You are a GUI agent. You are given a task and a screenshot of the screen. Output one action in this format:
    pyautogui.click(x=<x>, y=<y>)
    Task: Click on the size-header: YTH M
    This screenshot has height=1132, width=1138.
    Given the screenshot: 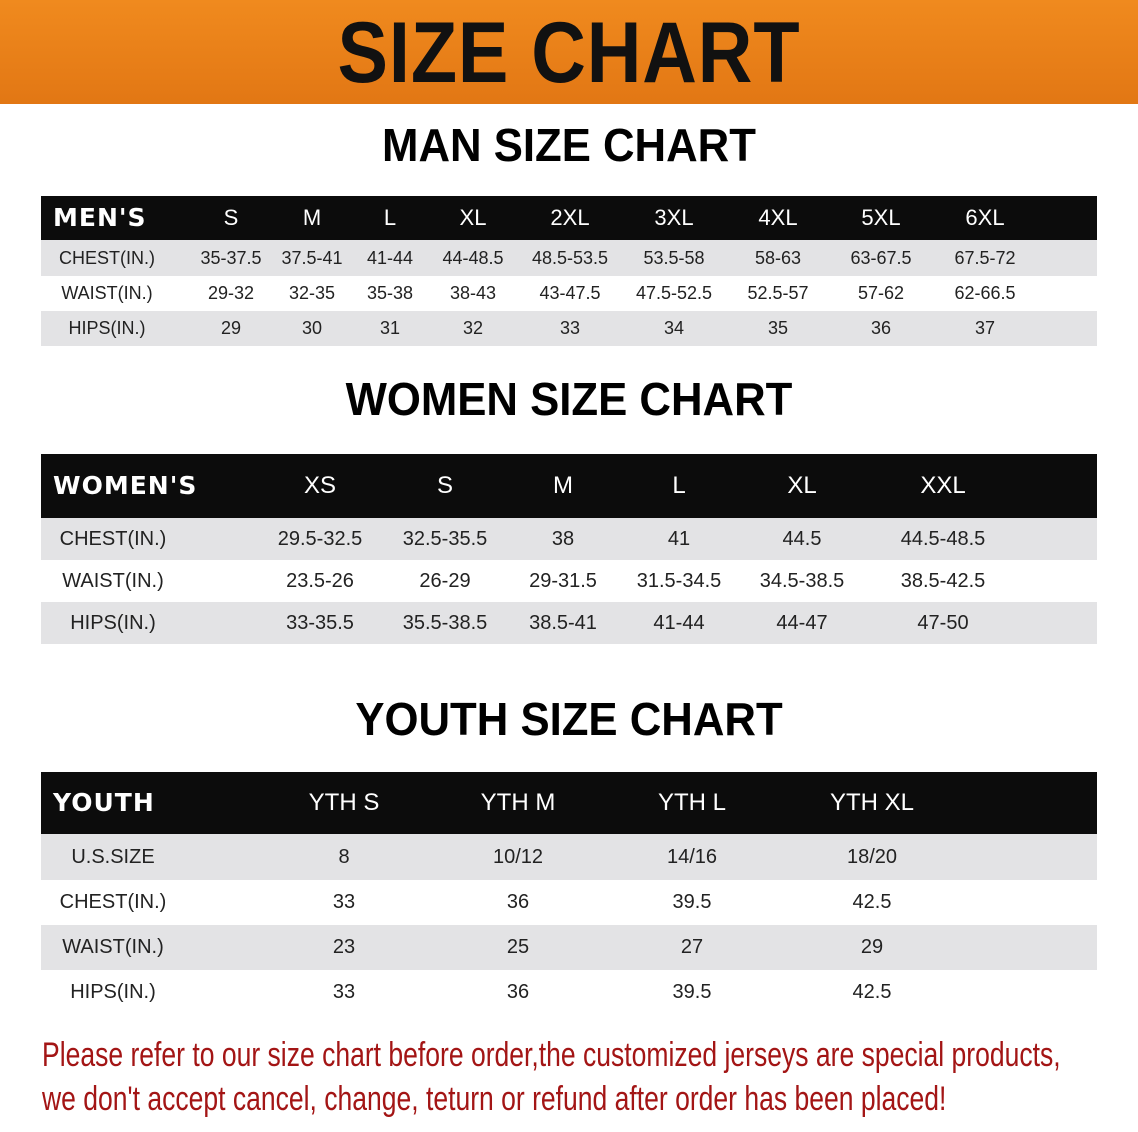 What is the action you would take?
    pyautogui.click(x=518, y=802)
    